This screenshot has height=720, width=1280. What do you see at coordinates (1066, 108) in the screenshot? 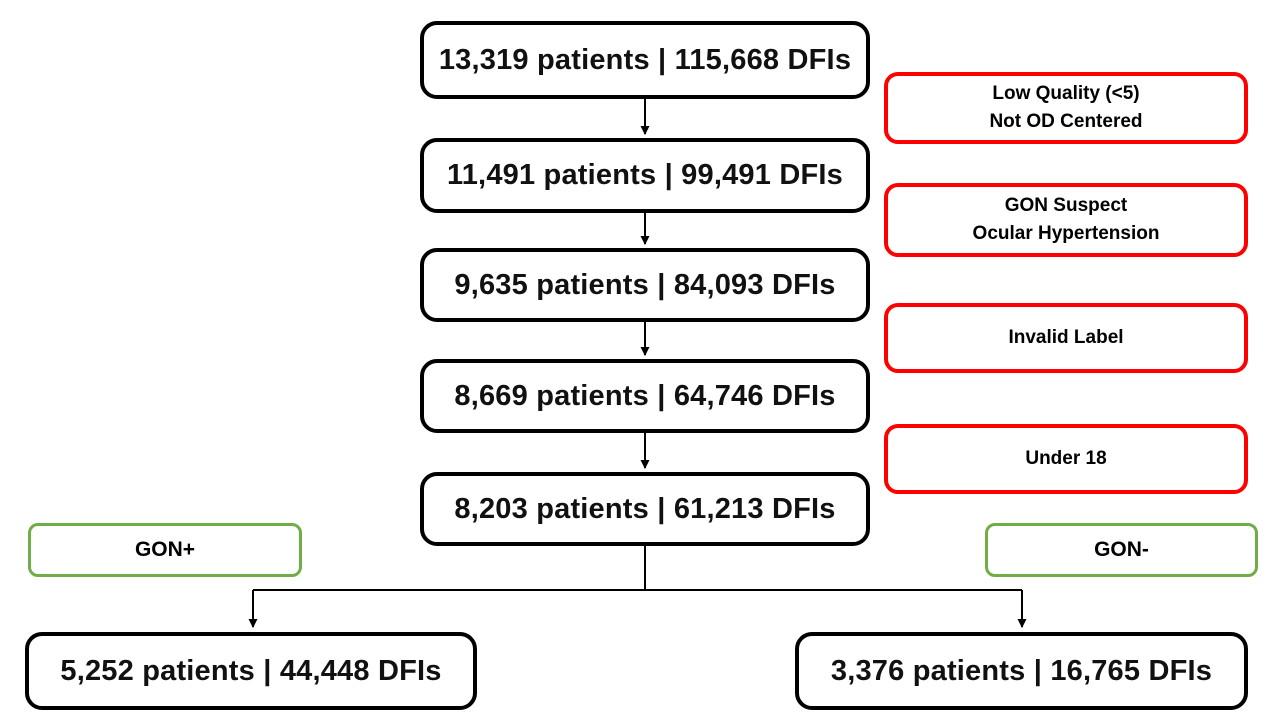
I see `exclusion-box-low-quality: Low Quality (<5) Not OD Centered` at bounding box center [1066, 108].